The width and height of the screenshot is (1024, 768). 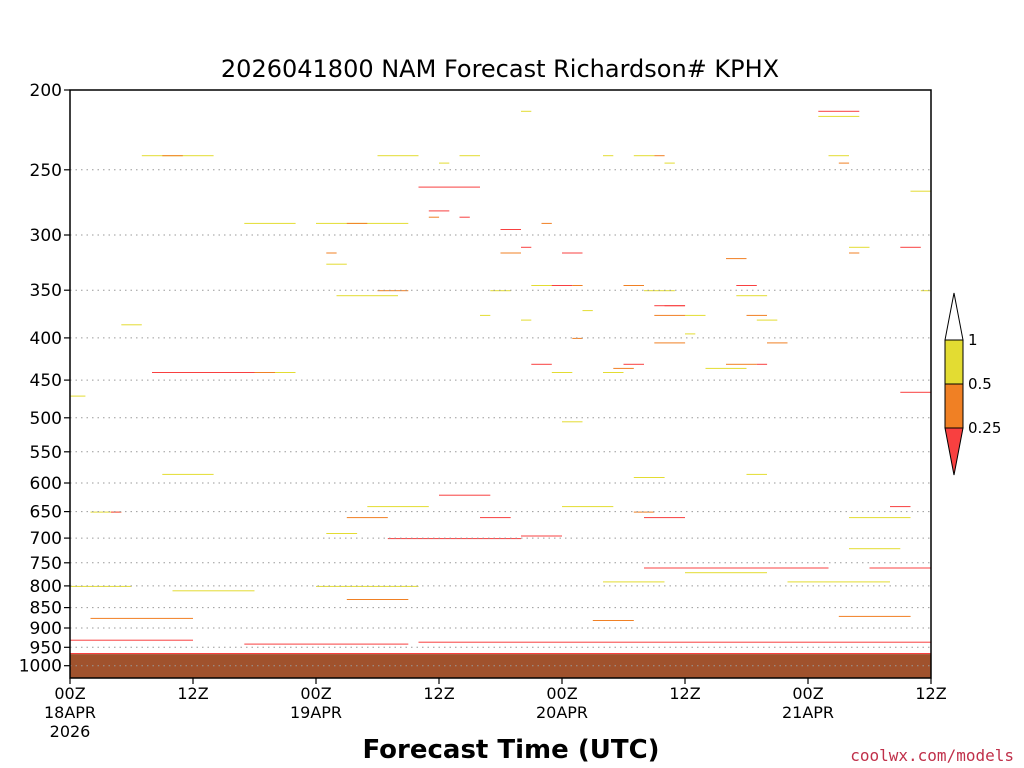 What do you see at coordinates (70, 731) in the screenshot?
I see `x-tick-year: 2026` at bounding box center [70, 731].